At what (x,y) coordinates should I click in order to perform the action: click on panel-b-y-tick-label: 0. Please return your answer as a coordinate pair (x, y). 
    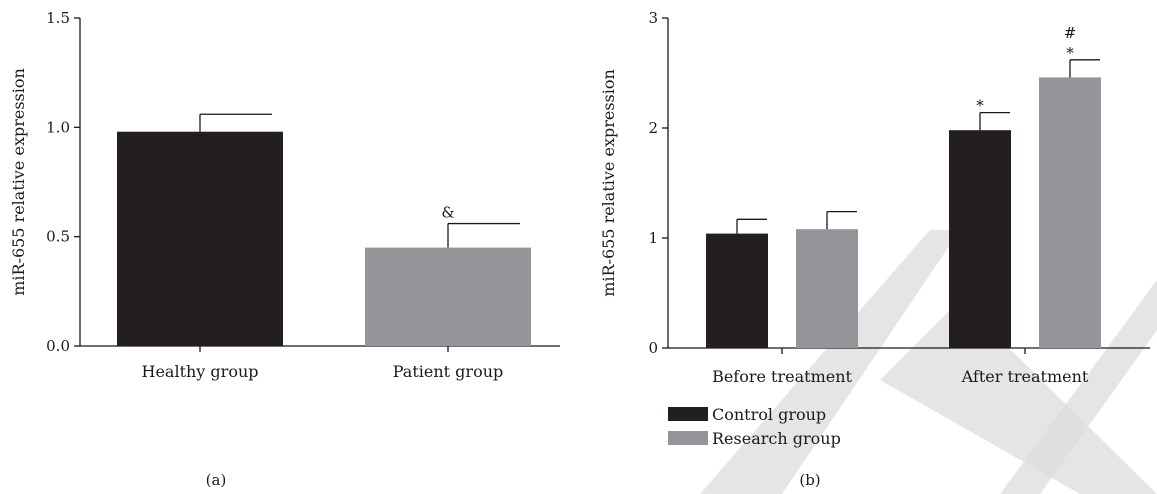
    Looking at the image, I should click on (653, 348).